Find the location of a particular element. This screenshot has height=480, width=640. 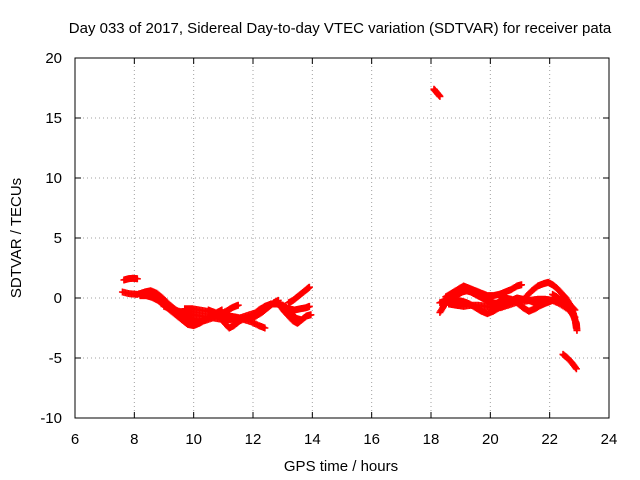

y-tick-label: -10 is located at coordinates (51, 418).